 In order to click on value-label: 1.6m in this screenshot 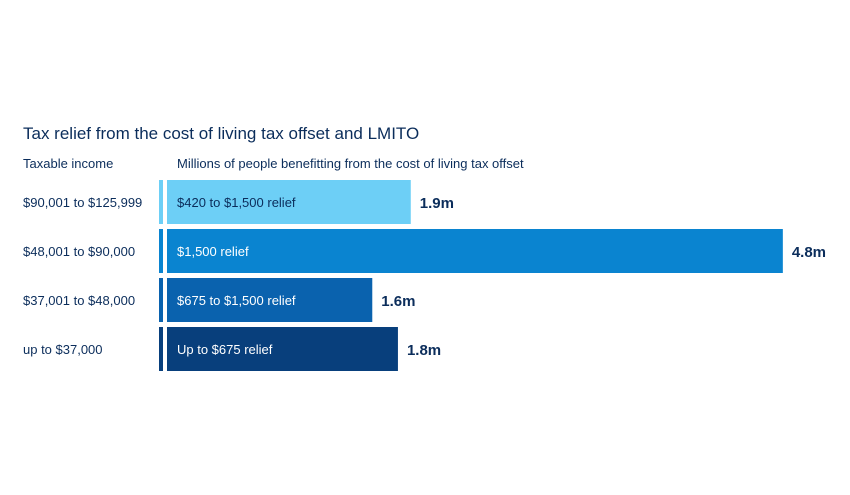, I will do `click(398, 301)`.